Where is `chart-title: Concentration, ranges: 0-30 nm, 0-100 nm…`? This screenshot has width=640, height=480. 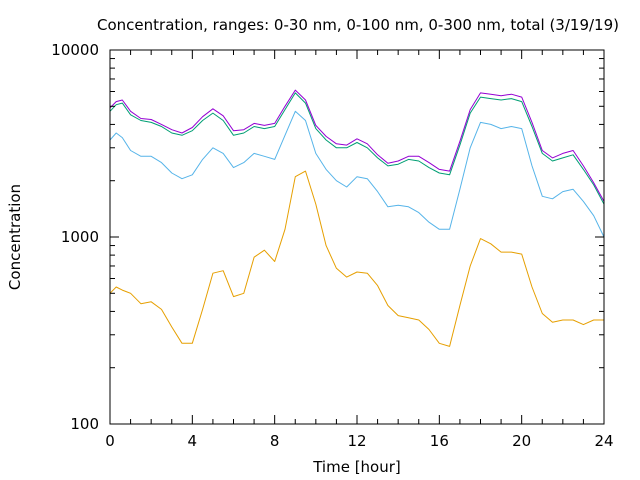
chart-title: Concentration, ranges: 0-30 nm, 0-100 nm… is located at coordinates (358, 25).